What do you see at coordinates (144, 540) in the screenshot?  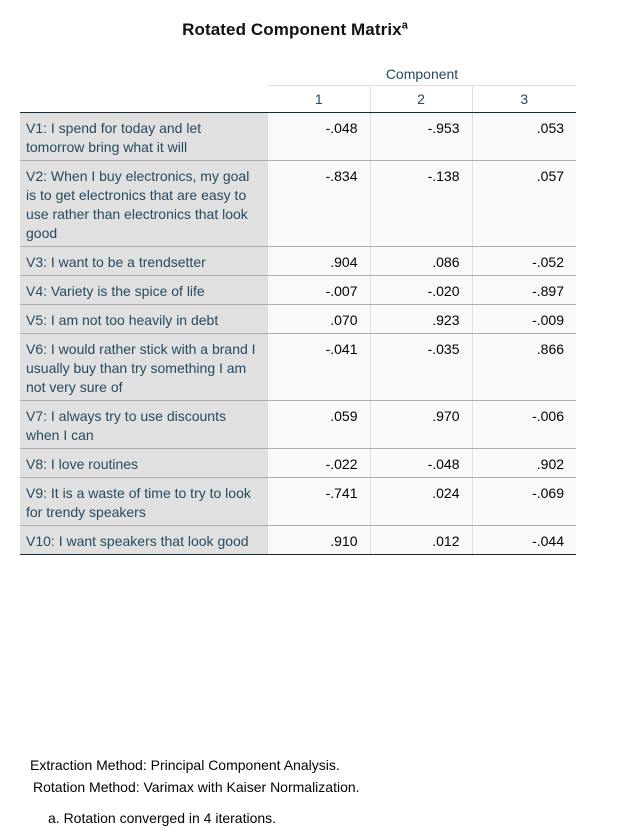 I see `row-label: V10: I want speakers that look good` at bounding box center [144, 540].